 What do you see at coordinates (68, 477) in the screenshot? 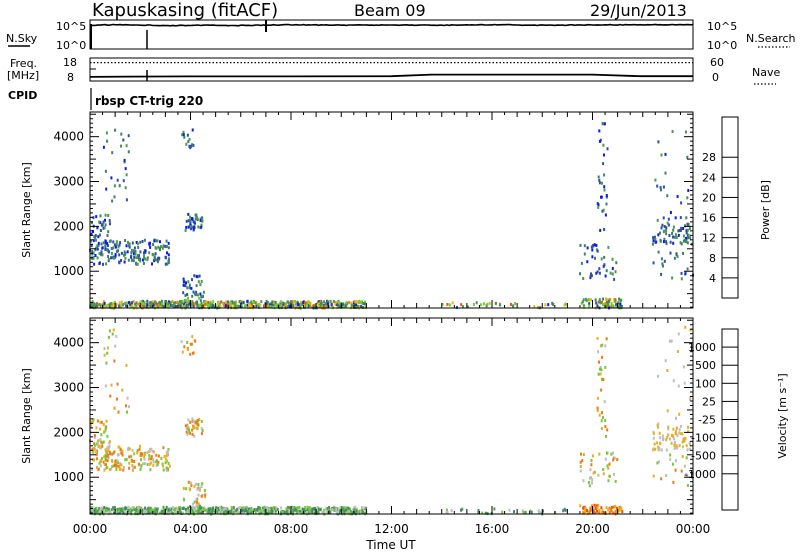
I see `y-tick-label: 1000` at bounding box center [68, 477].